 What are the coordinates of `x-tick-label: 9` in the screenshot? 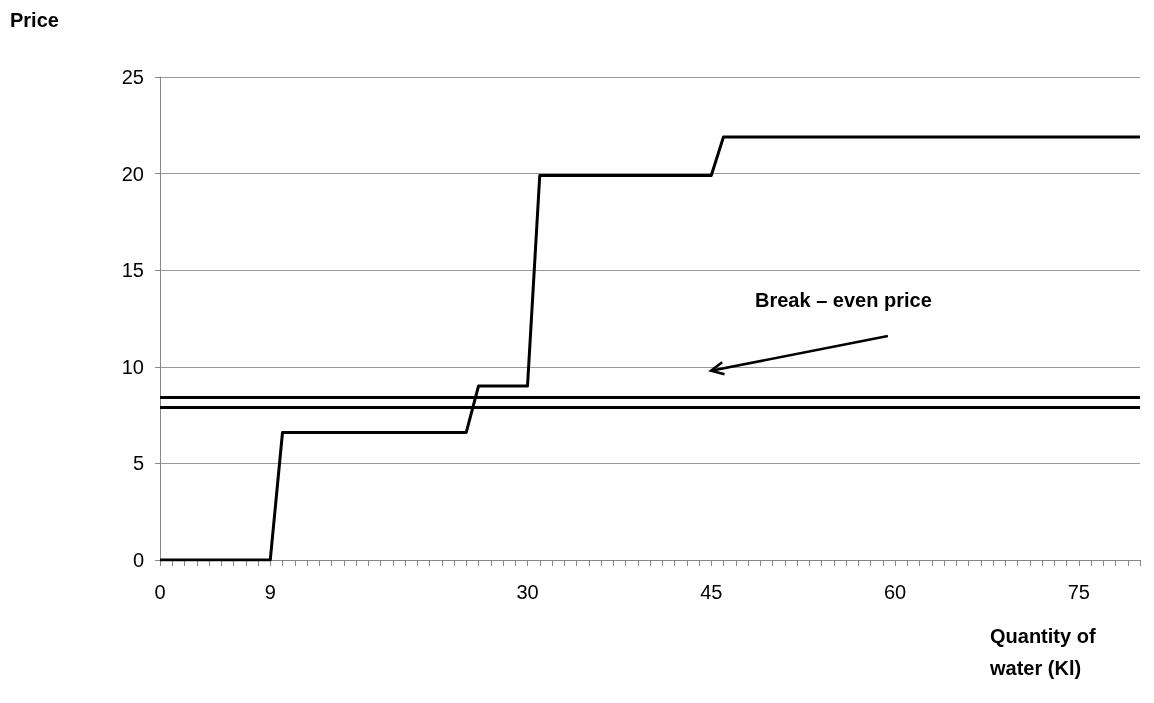 It's located at (270, 592).